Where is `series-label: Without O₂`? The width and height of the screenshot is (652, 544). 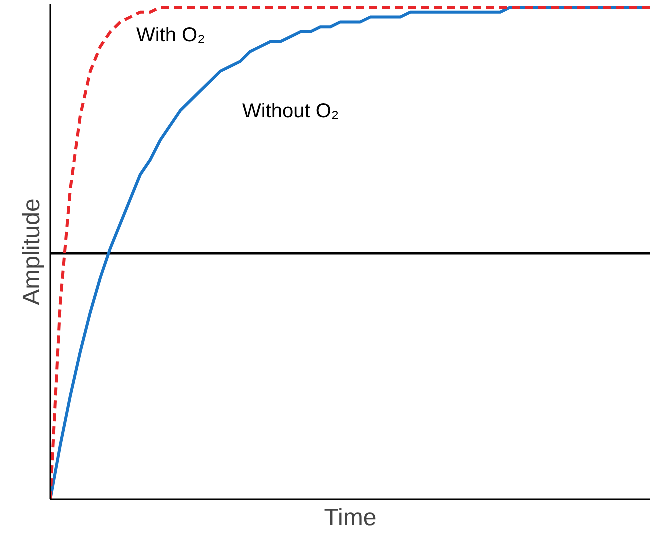
series-label: Without O₂ is located at coordinates (291, 111).